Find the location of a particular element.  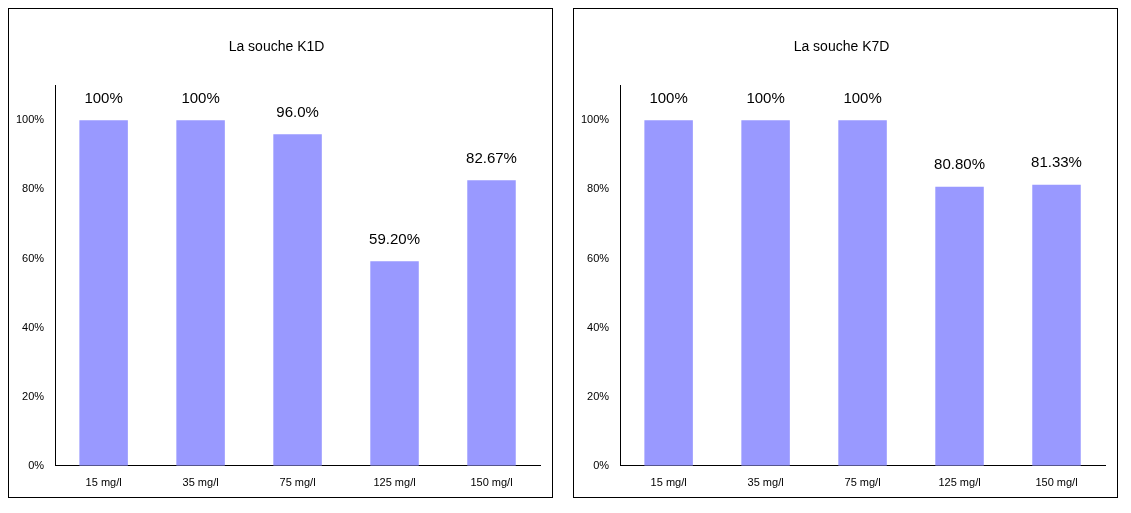

data-label: 81.33% is located at coordinates (1056, 162).